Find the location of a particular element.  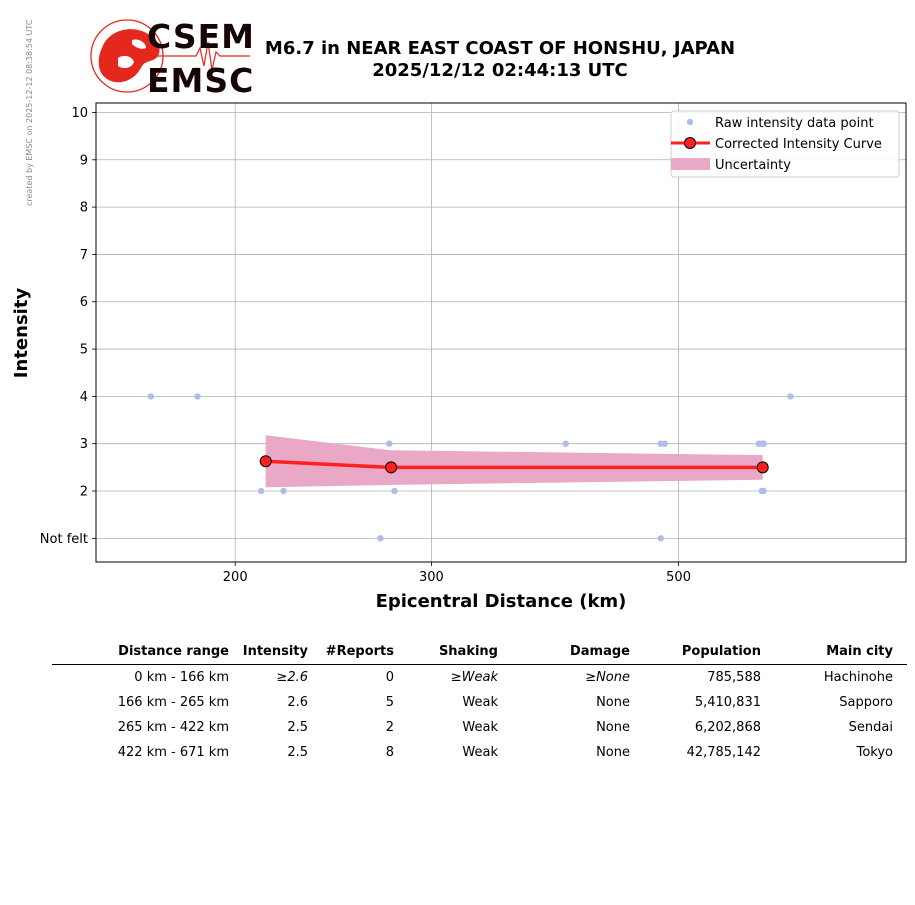

raw-points-layer is located at coordinates (470, 467).